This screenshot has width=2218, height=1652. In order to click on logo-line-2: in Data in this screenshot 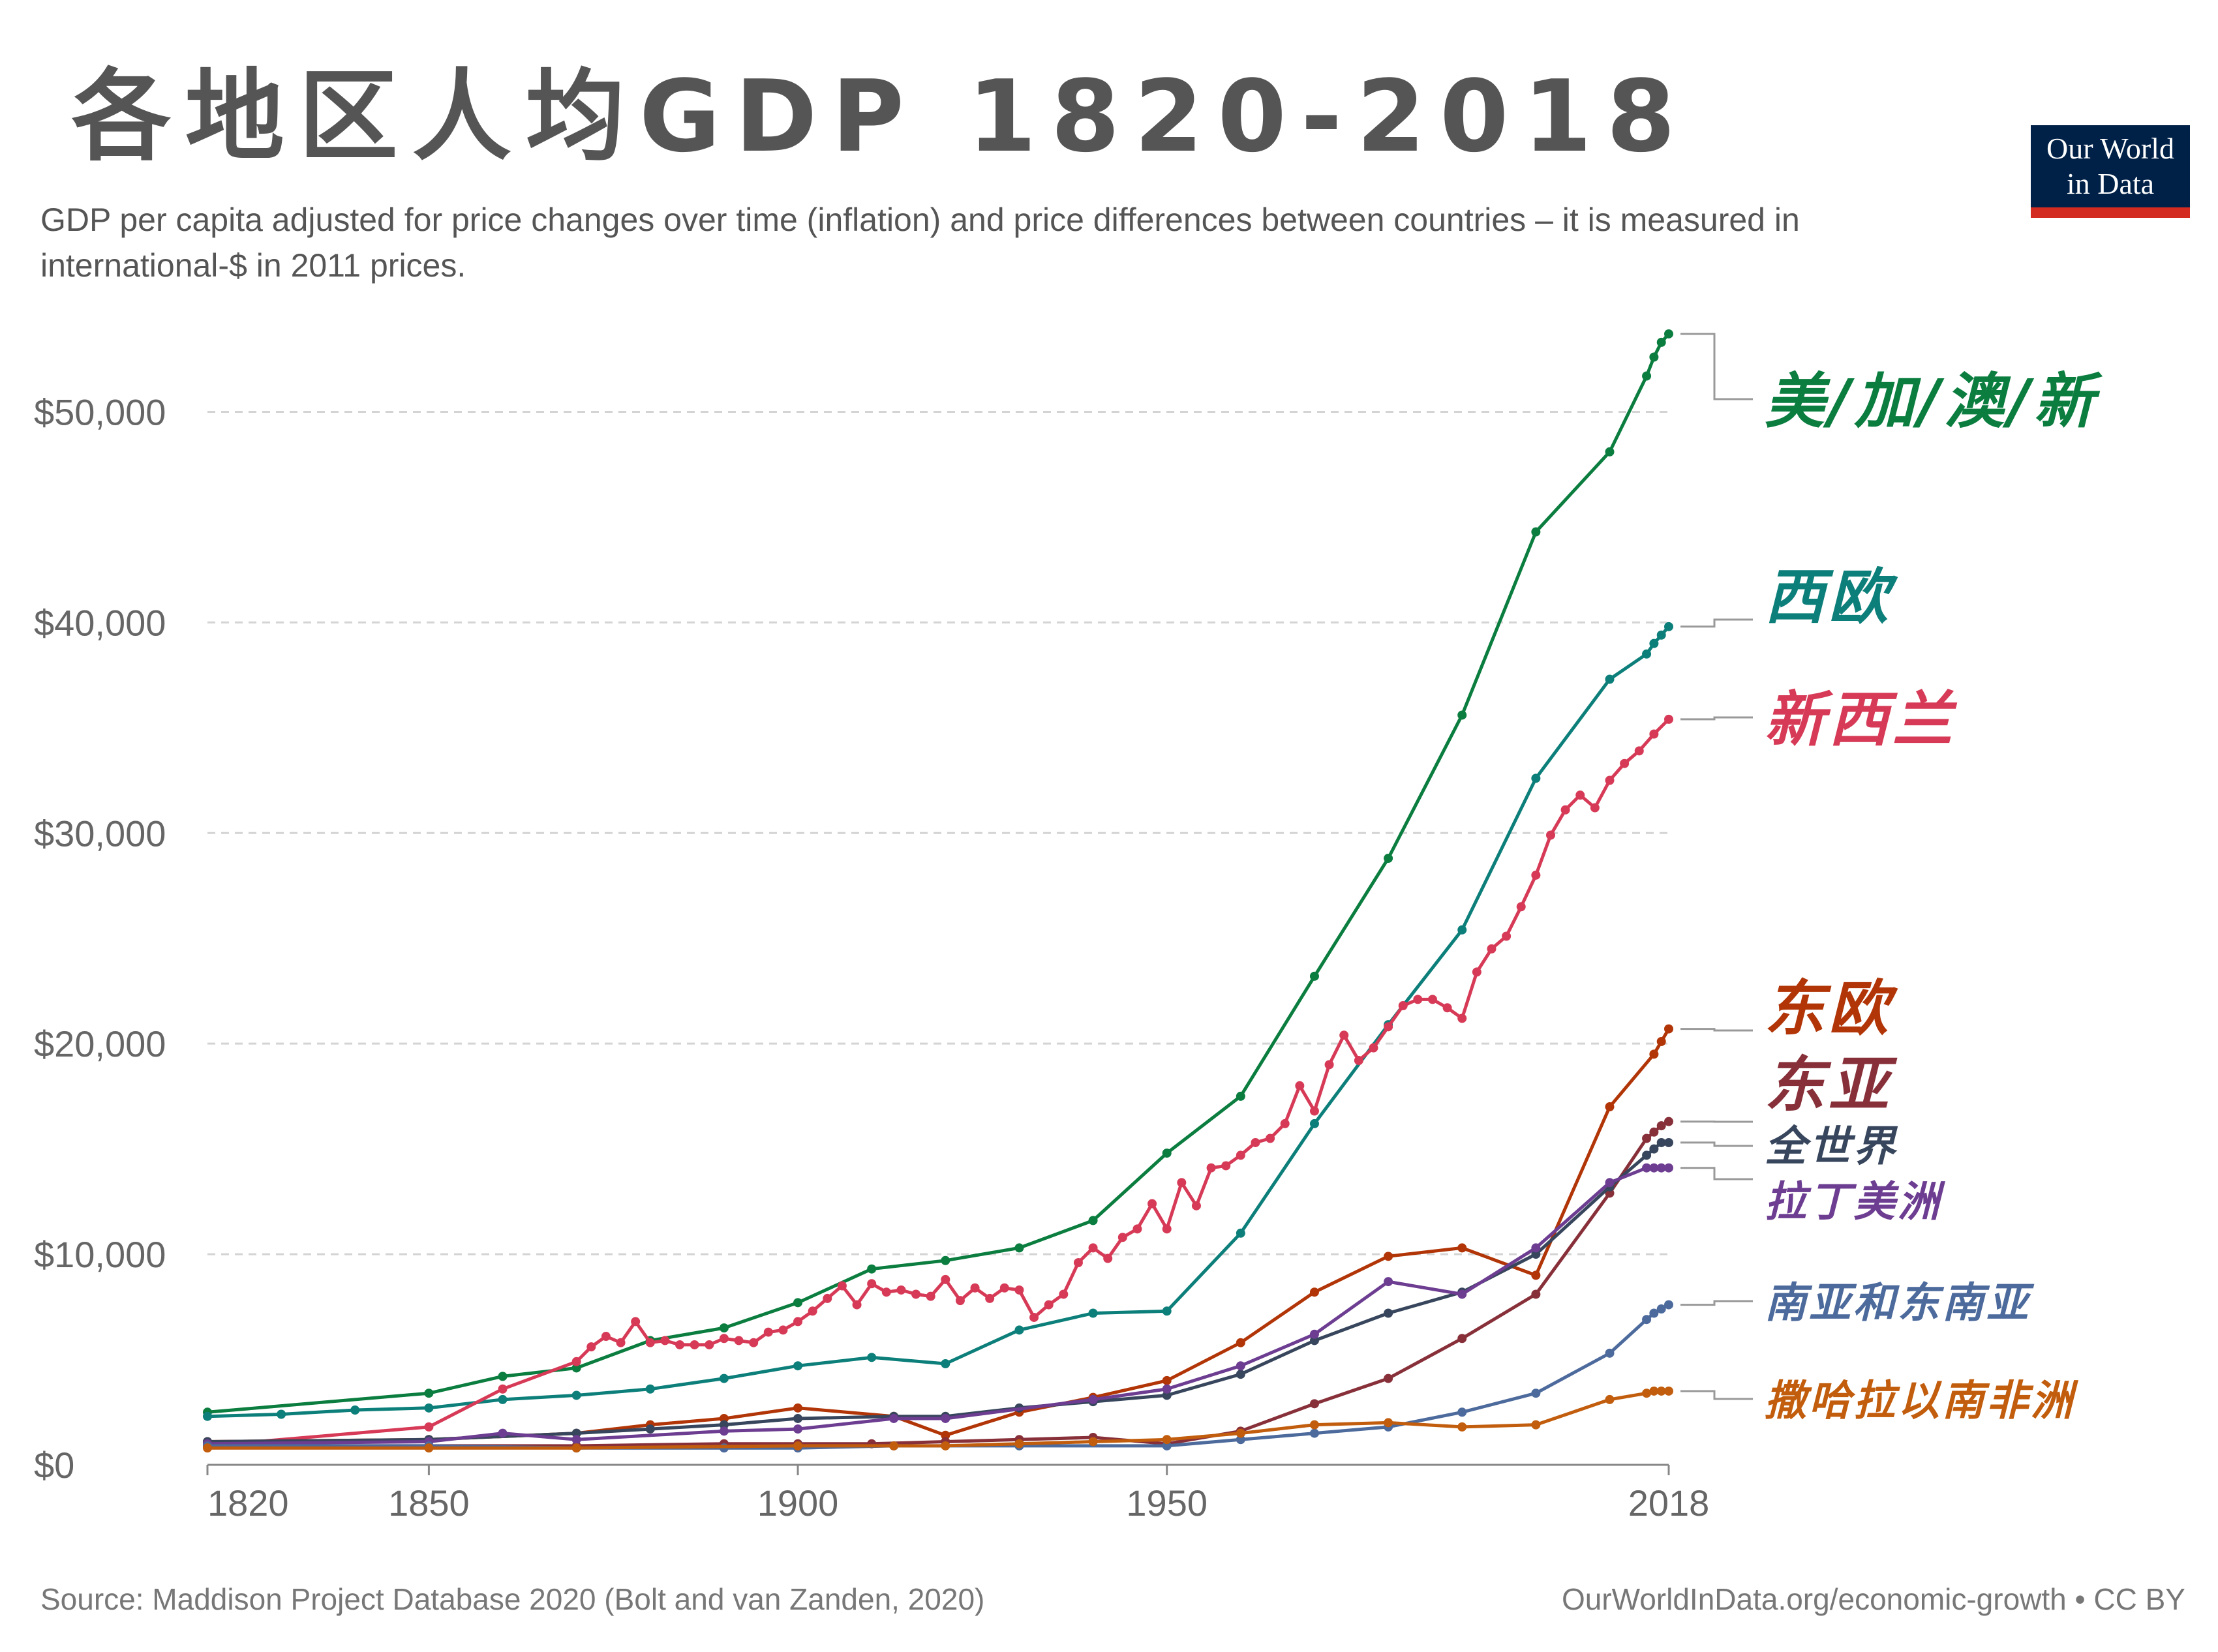, I will do `click(2110, 183)`.